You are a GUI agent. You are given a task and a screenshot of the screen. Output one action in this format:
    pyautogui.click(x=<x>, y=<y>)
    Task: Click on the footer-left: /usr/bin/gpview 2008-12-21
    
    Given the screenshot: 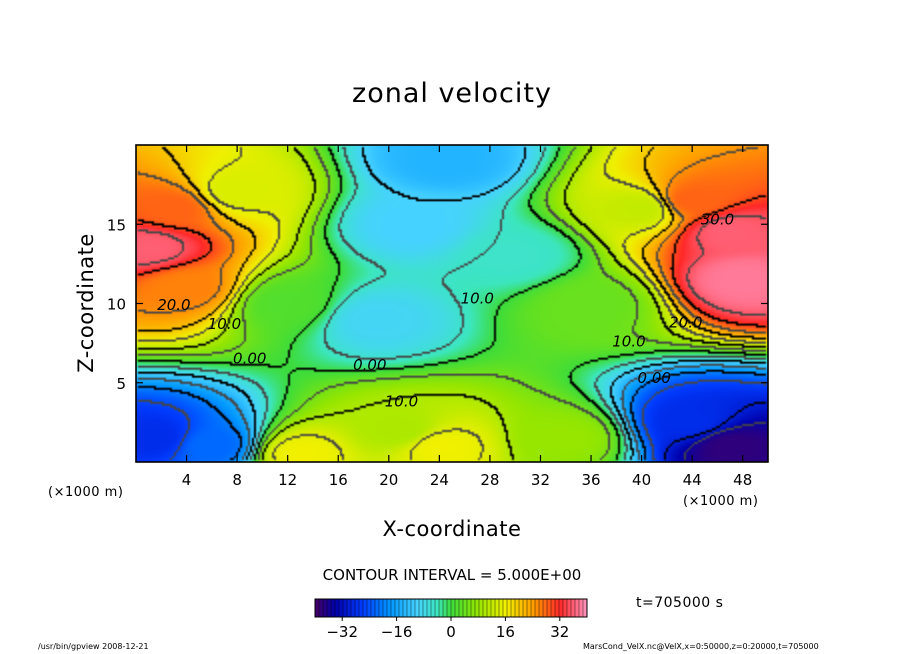 What is the action you would take?
    pyautogui.click(x=93, y=646)
    